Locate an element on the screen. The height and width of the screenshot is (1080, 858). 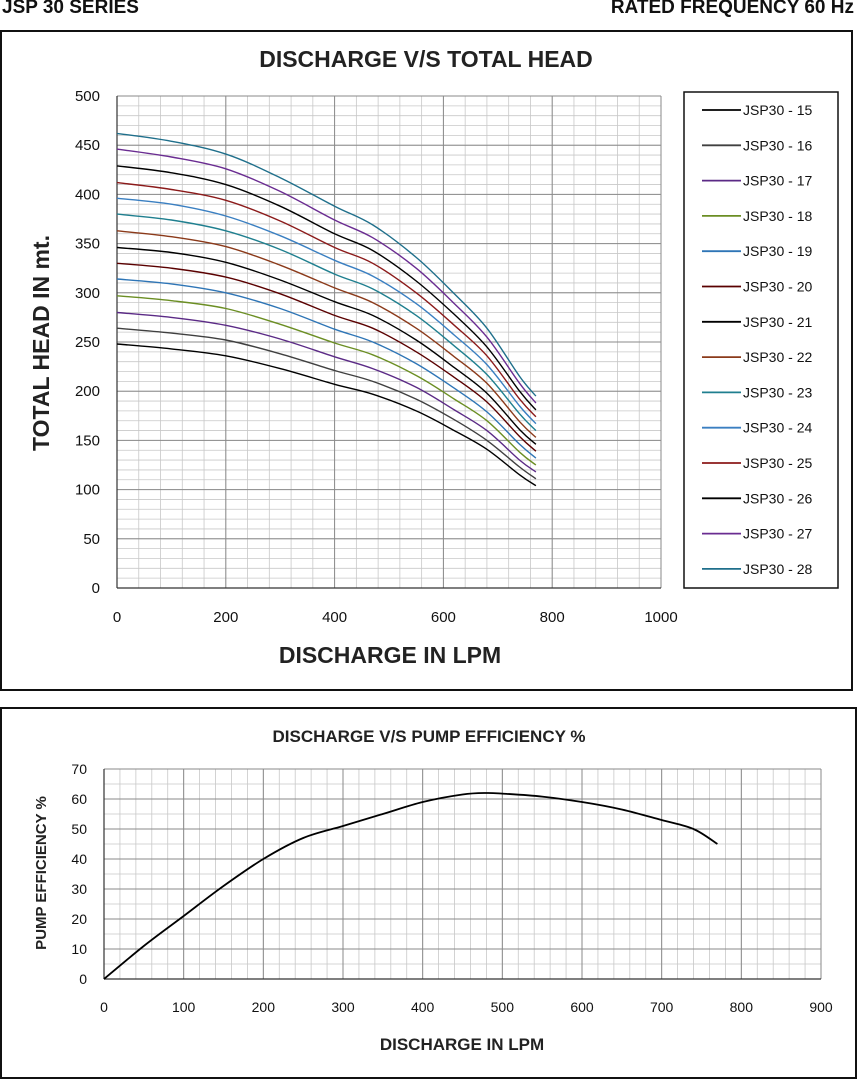
x-tick-label: 1000 is located at coordinates (660, 617).